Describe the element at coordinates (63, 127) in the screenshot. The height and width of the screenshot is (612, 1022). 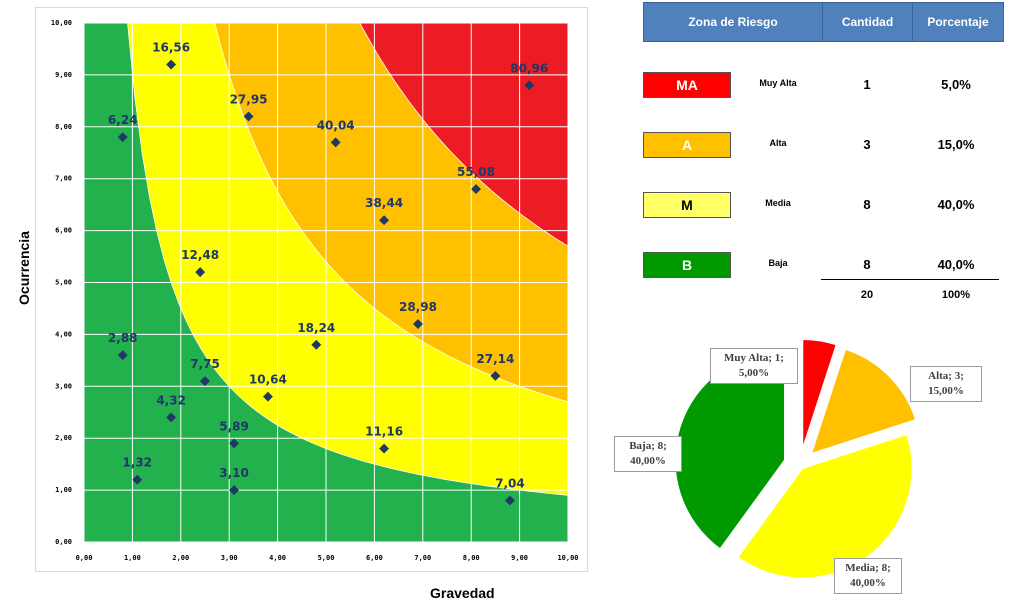
I see `y-tick-label: 8,00` at that location.